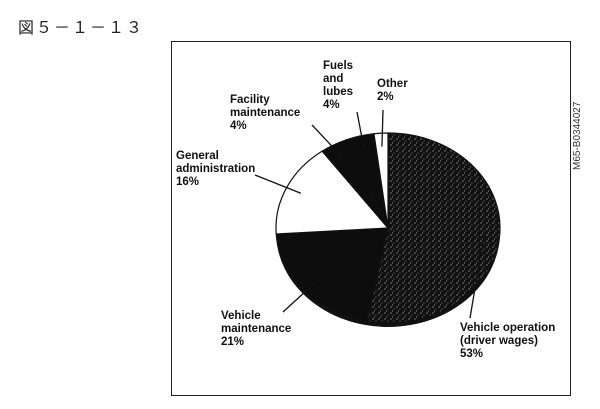  What do you see at coordinates (338, 85) in the screenshot?
I see `slice-label-fuels-and-lubes: Fuels and lubes 4%` at bounding box center [338, 85].